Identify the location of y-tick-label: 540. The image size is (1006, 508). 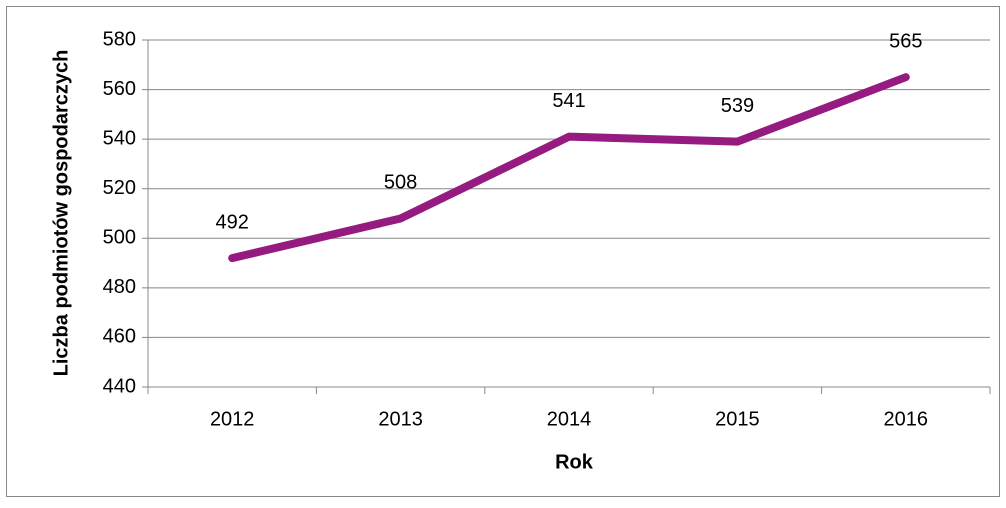
(119, 138).